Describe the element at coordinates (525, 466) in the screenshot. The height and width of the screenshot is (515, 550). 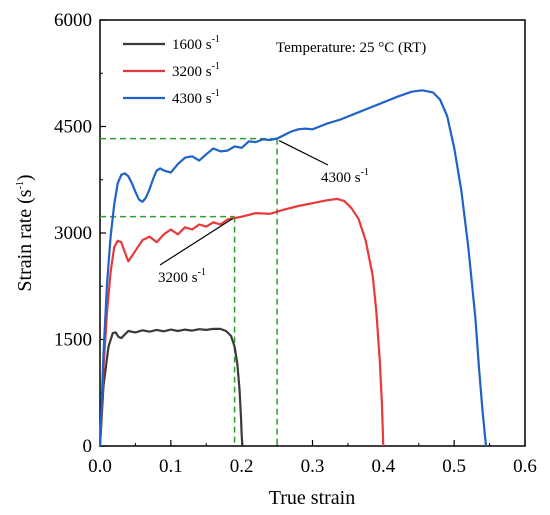
I see `x-tick-label: 0.6` at that location.